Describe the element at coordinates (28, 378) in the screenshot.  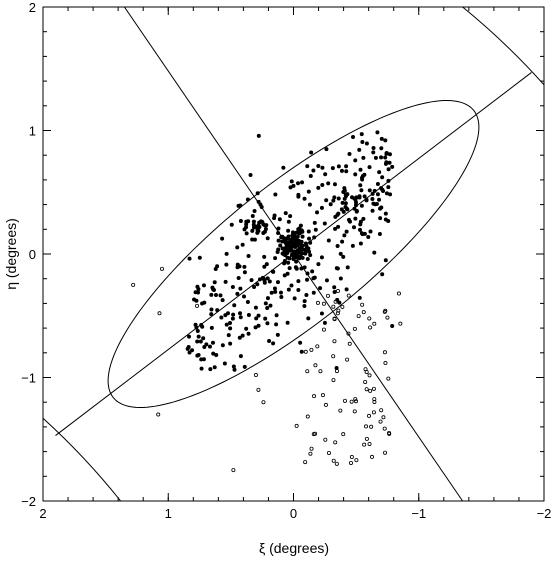
I see `y-tick-label: −1` at that location.